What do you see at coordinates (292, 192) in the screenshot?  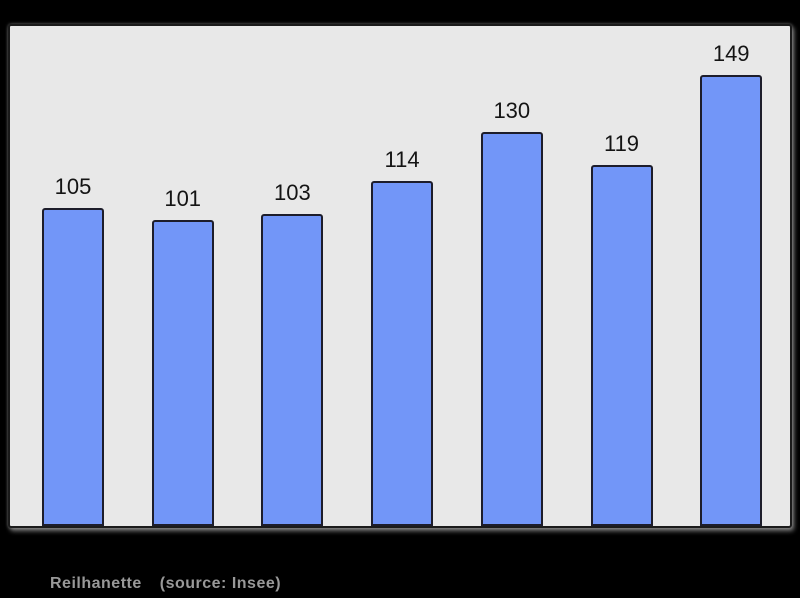 I see `bar-value-label: 103` at bounding box center [292, 192].